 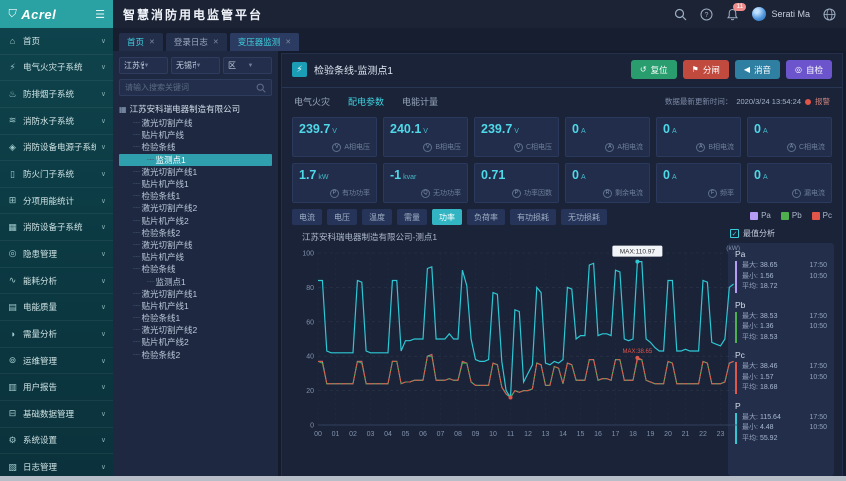 I want to click on sidebar-item-hazard: ◎ 隐患管理 ∨, so click(x=56, y=254).